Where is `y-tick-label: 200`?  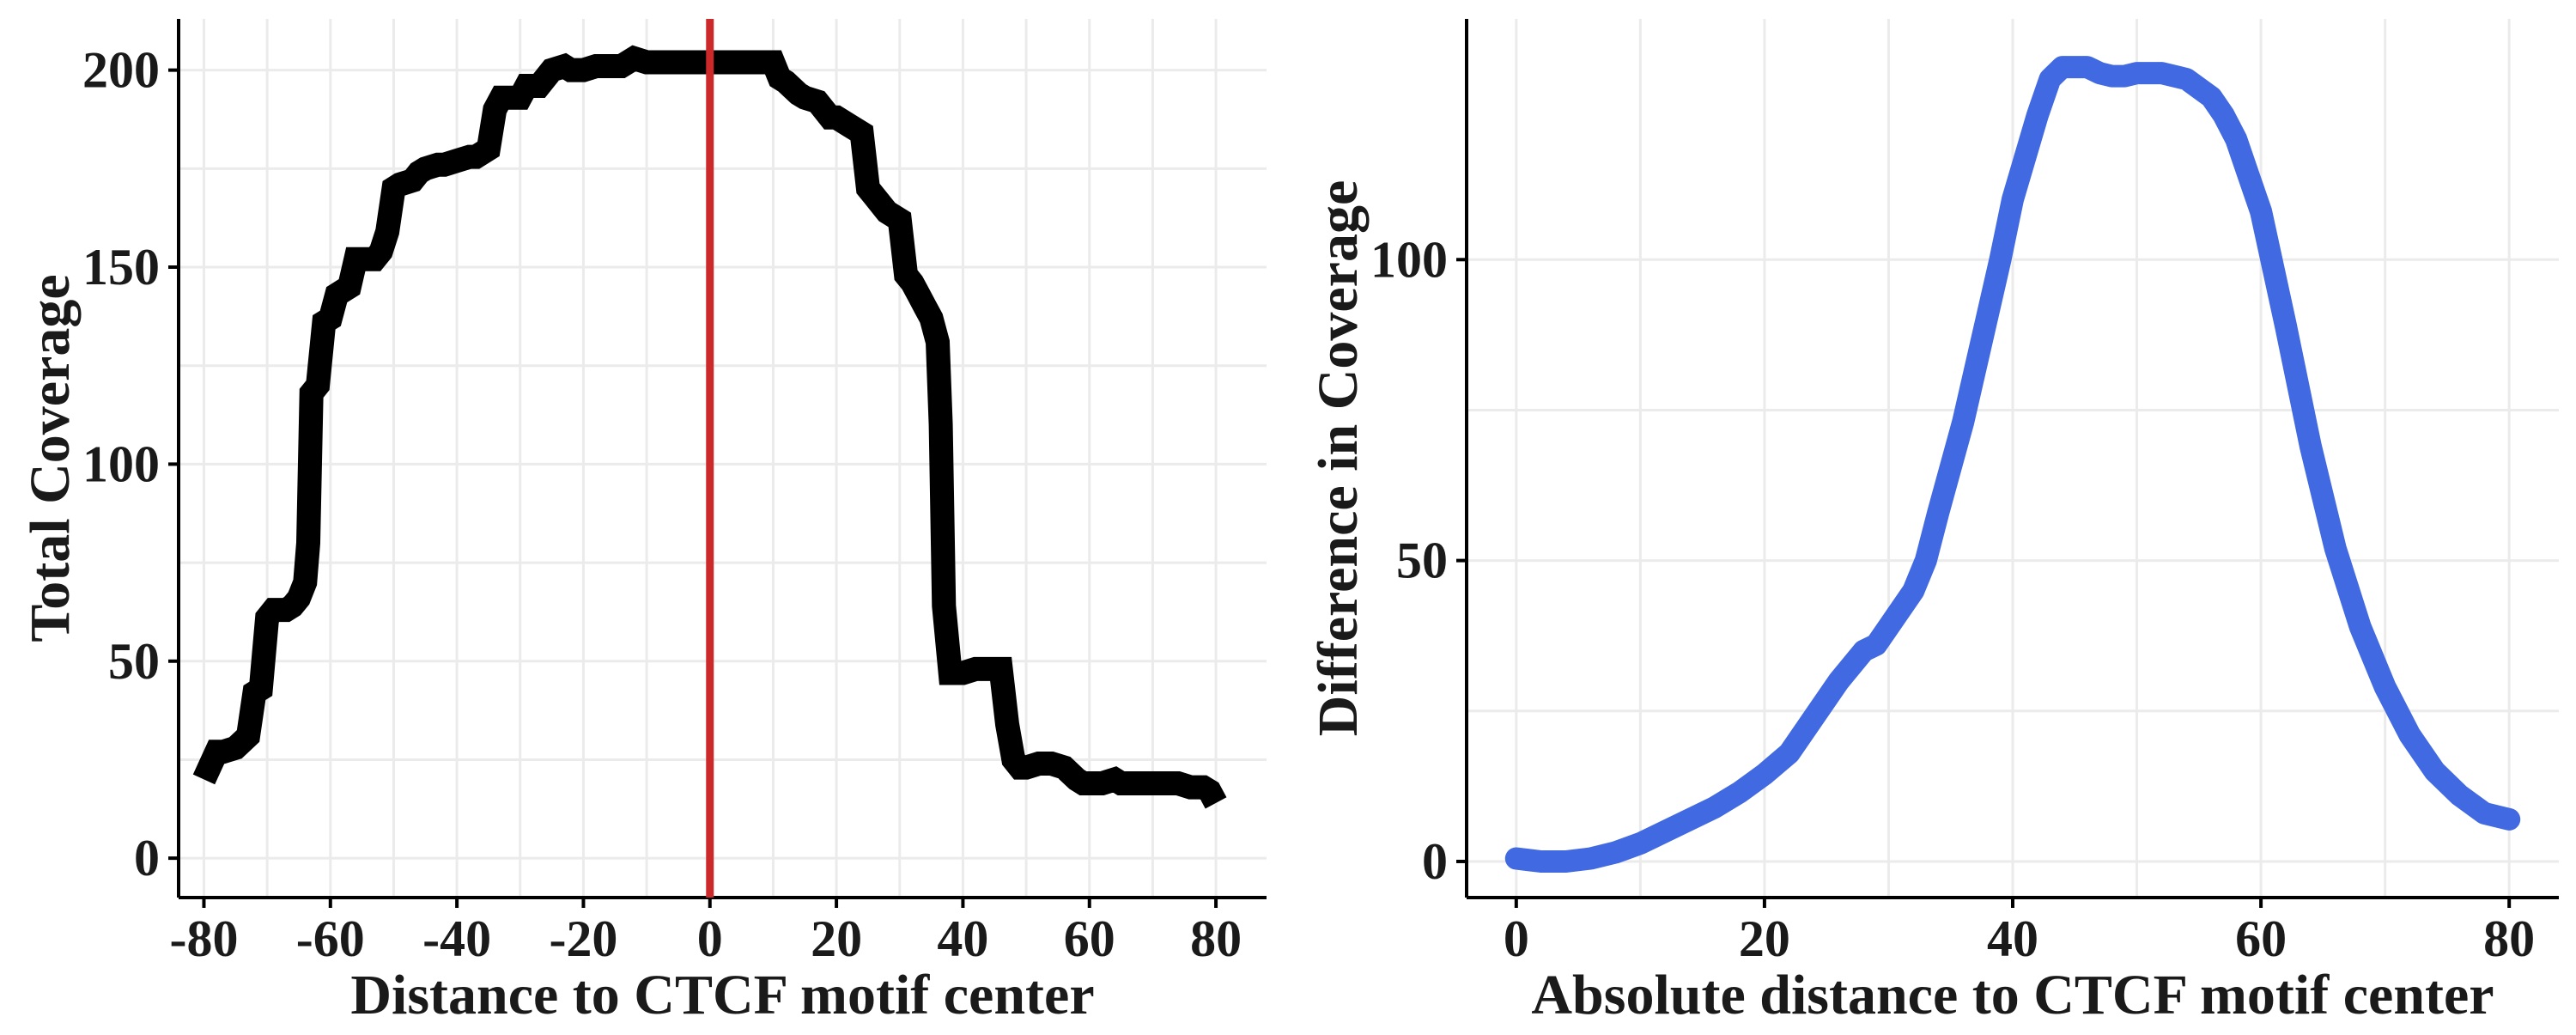 y-tick-label: 200 is located at coordinates (121, 70).